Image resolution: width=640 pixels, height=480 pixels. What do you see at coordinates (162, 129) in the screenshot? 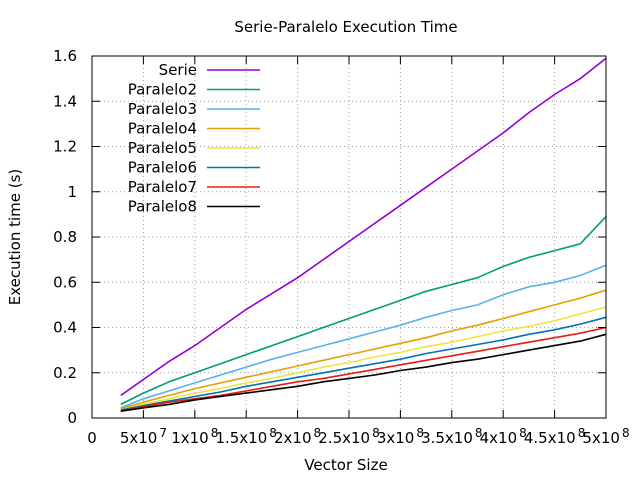
I see `legend-label: Paralelo4` at bounding box center [162, 129].